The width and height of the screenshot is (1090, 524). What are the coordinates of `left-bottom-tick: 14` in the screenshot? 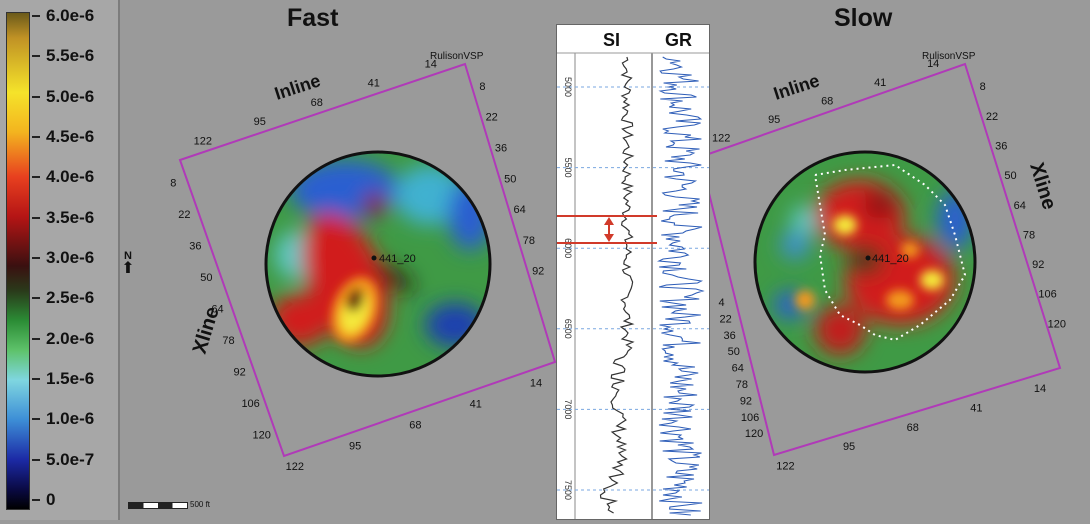 It's located at (536, 384).